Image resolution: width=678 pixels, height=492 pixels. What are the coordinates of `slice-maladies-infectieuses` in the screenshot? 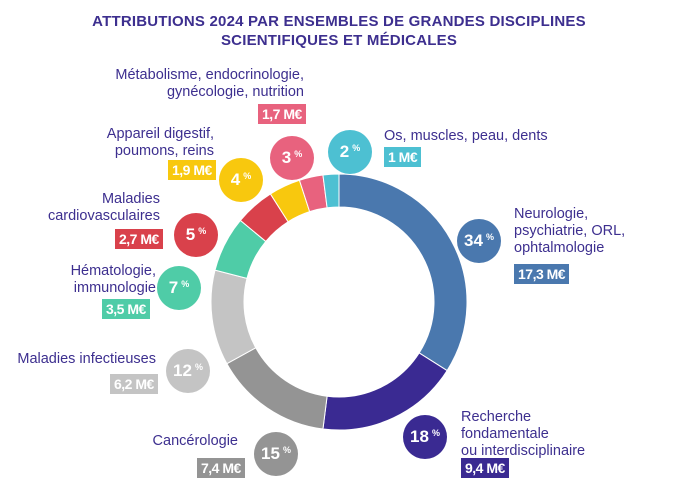 It's located at (233, 317).